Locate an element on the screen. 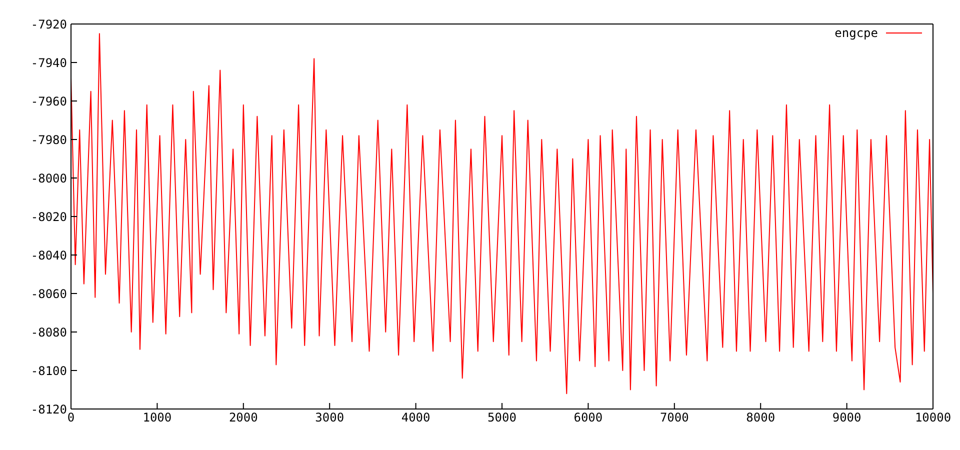 Image resolution: width=960 pixels, height=450 pixels. x-tick-label: 0 is located at coordinates (71, 417).